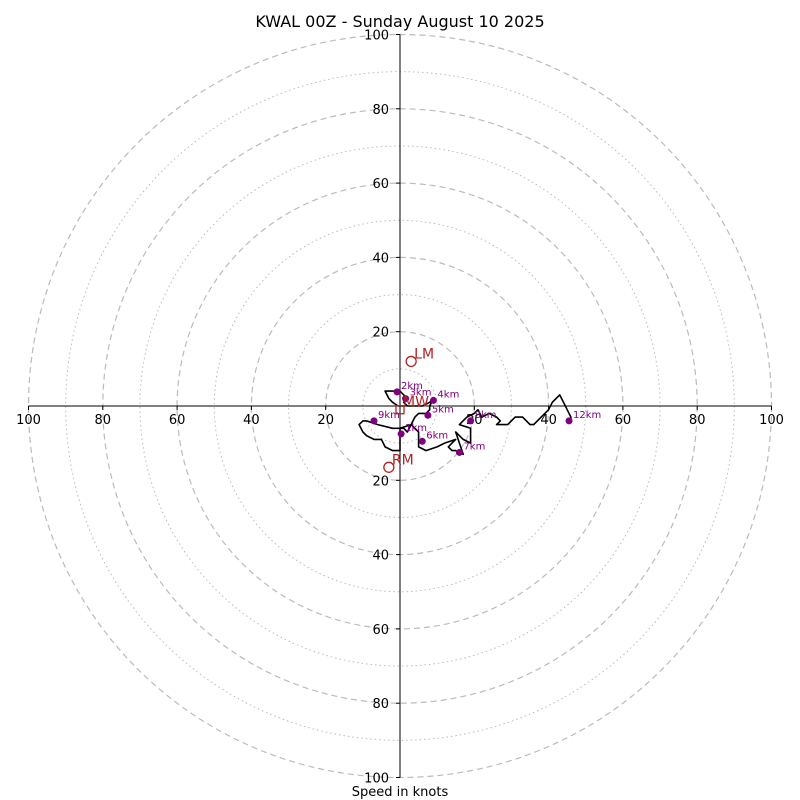  I want to click on storm-motion-marker-LM, so click(411, 361).